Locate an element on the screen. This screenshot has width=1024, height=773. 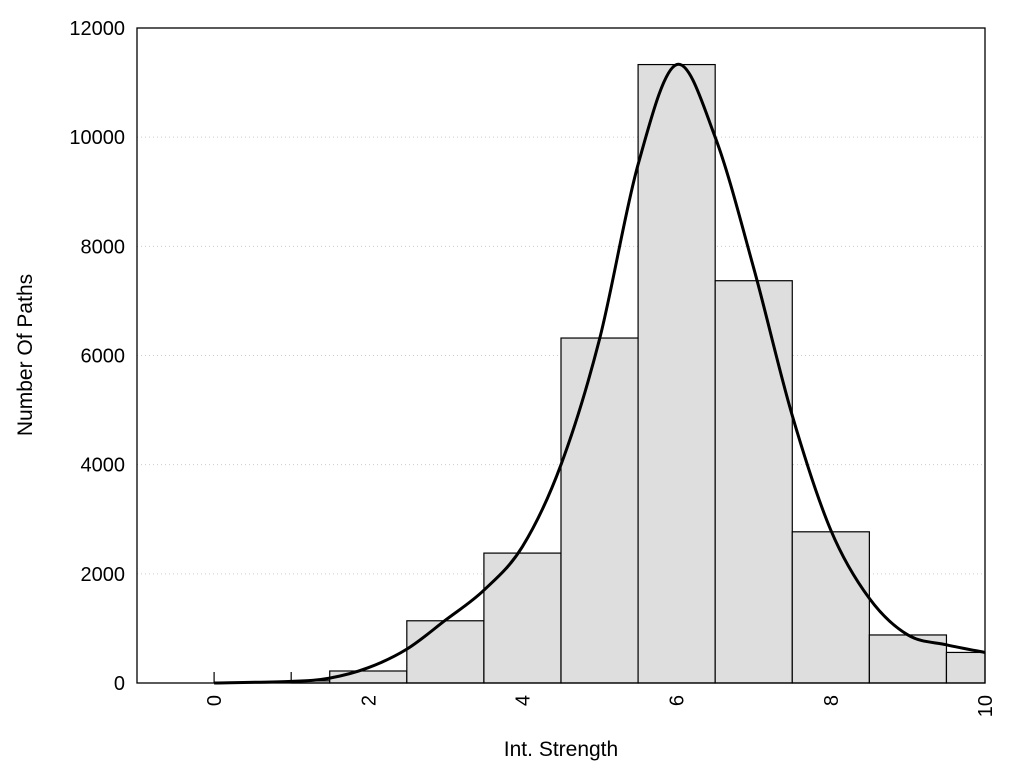
x-tick-label: 6 is located at coordinates (678, 700).